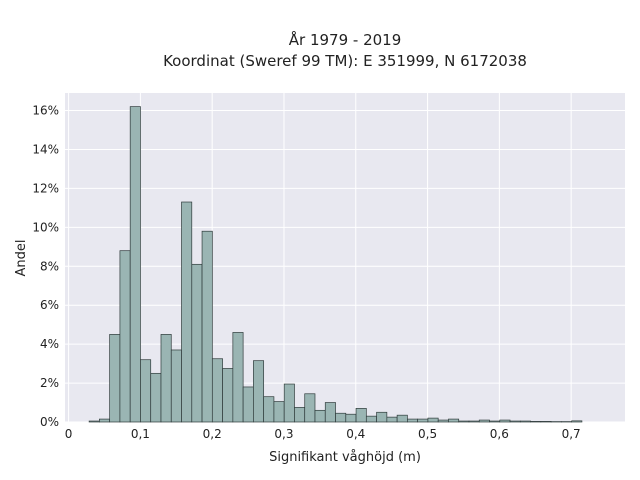 The width and height of the screenshot is (640, 480). Describe the element at coordinates (345, 457) in the screenshot. I see `x-axis-label: Signifikant våghöjd (m)` at that location.